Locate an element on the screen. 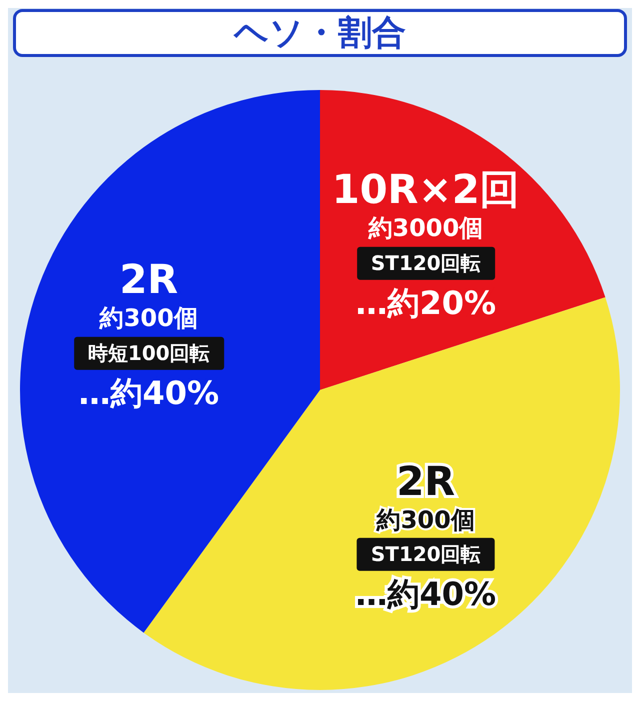  chart-title: ヘソ・割合 is located at coordinates (319, 33).